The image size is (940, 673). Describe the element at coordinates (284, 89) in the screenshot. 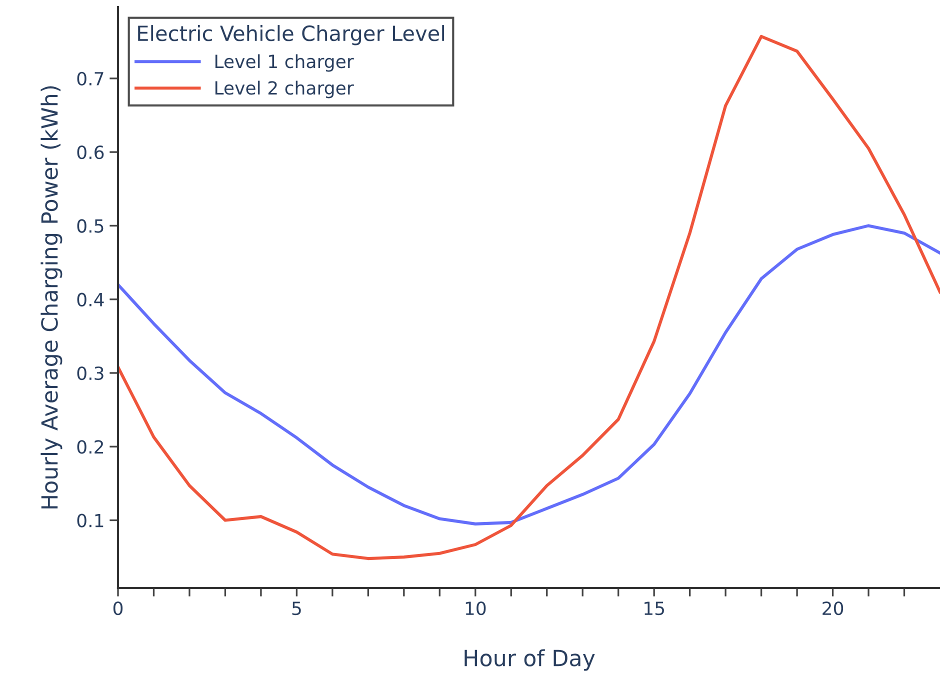

I see `legend-label: Level 2 charger` at that location.